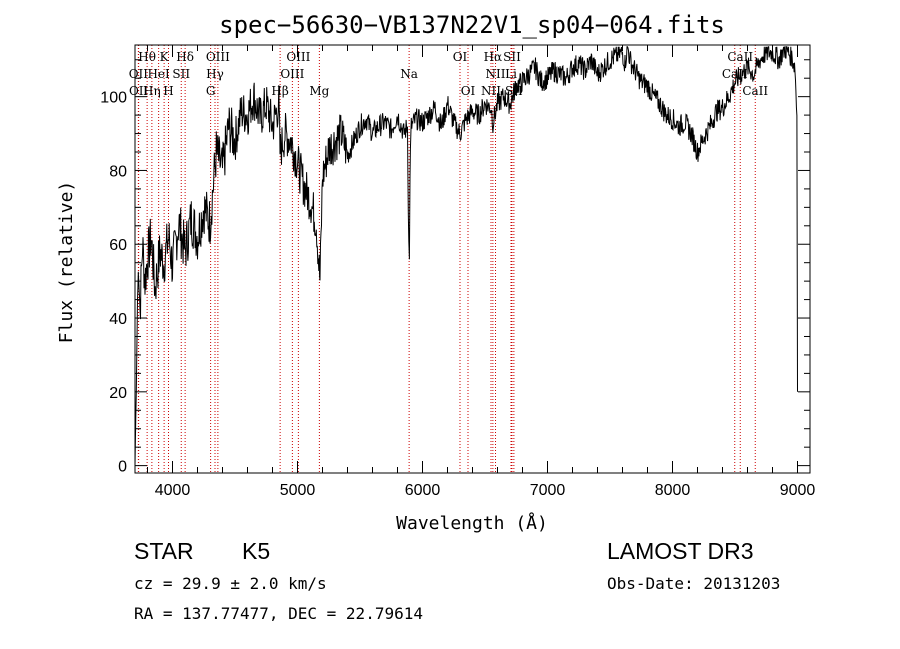 The height and width of the screenshot is (649, 900). Describe the element at coordinates (511, 74) in the screenshot. I see `spectral-line-label: Li` at that location.